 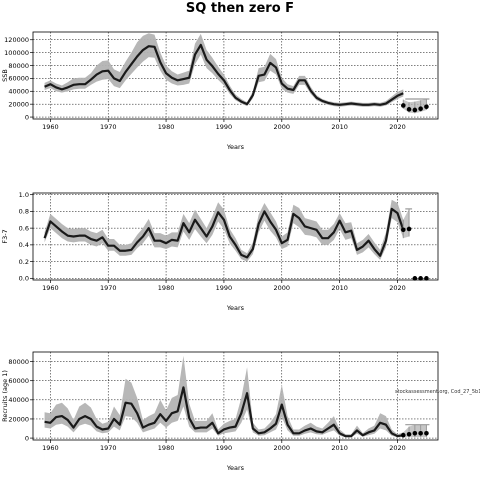 I want to click on y-tick-label: 120000, so click(x=16, y=40).